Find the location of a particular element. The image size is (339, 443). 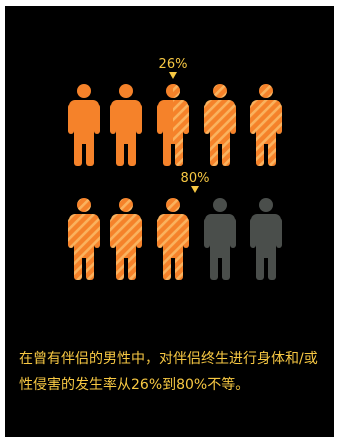

caption-text: 在曾有伴侣的男性中，对伴侣终生进行身体和/或性侵害的发生率从26%到80%不等。 is located at coordinates (168, 372).